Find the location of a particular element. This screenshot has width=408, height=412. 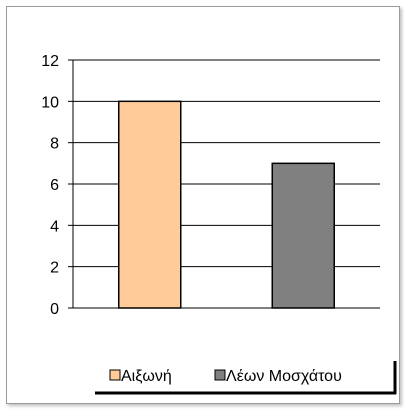

y-tick-labels: 0 2 4 6 8 10 12 is located at coordinates (50, 185).